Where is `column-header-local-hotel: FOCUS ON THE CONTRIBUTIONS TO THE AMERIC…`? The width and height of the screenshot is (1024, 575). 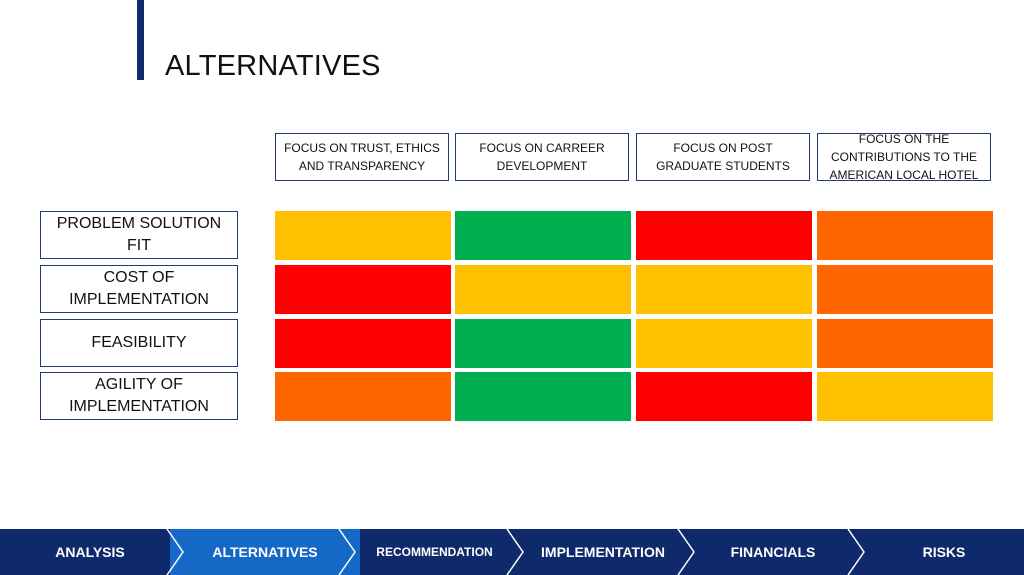
column-header-local-hotel: FOCUS ON THE CONTRIBUTIONS TO THE AMERIC… is located at coordinates (904, 157).